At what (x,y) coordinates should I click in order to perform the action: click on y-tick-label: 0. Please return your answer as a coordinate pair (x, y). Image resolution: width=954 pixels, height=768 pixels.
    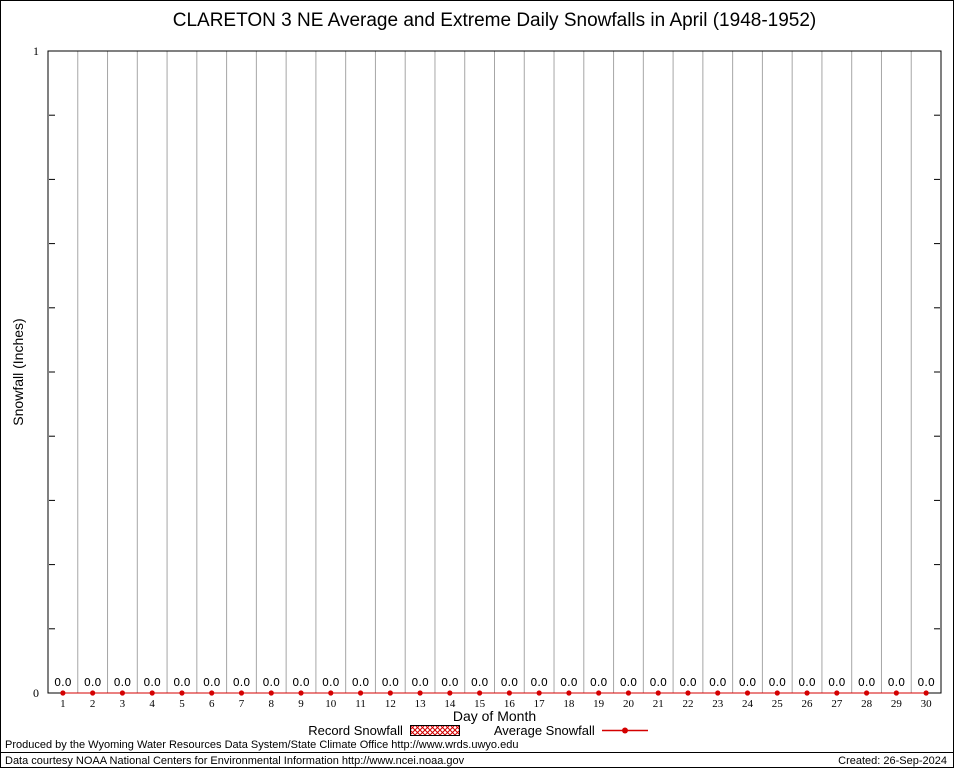
    Looking at the image, I should click on (36, 693).